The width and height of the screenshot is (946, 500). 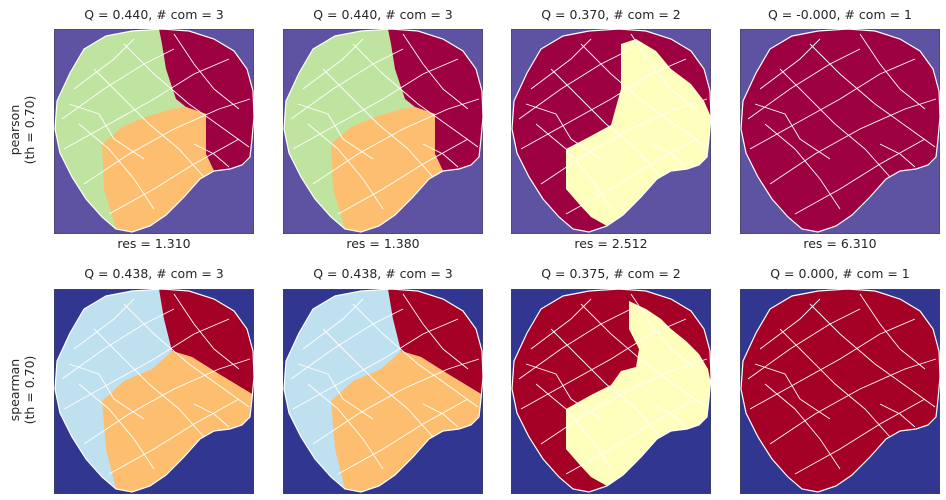 I want to click on brain-map-r2c3, so click(x=611, y=391).